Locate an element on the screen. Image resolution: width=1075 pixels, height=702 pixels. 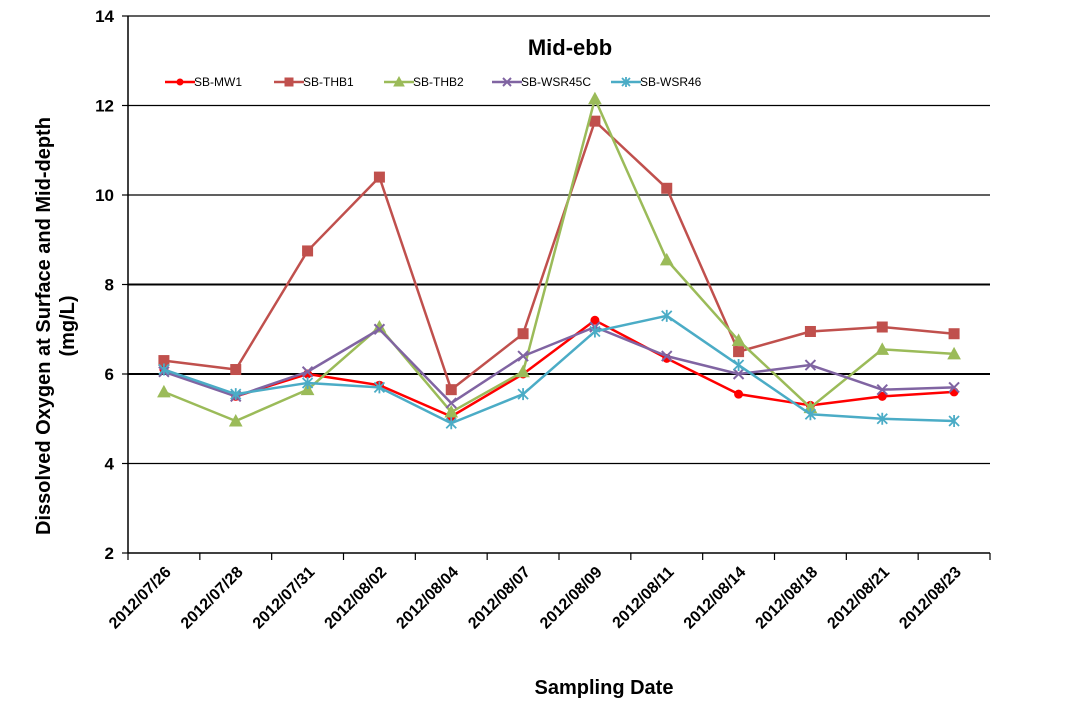
y-axis-ticks: 2 4 6 8 10 12 14 is located at coordinates (111, 285).